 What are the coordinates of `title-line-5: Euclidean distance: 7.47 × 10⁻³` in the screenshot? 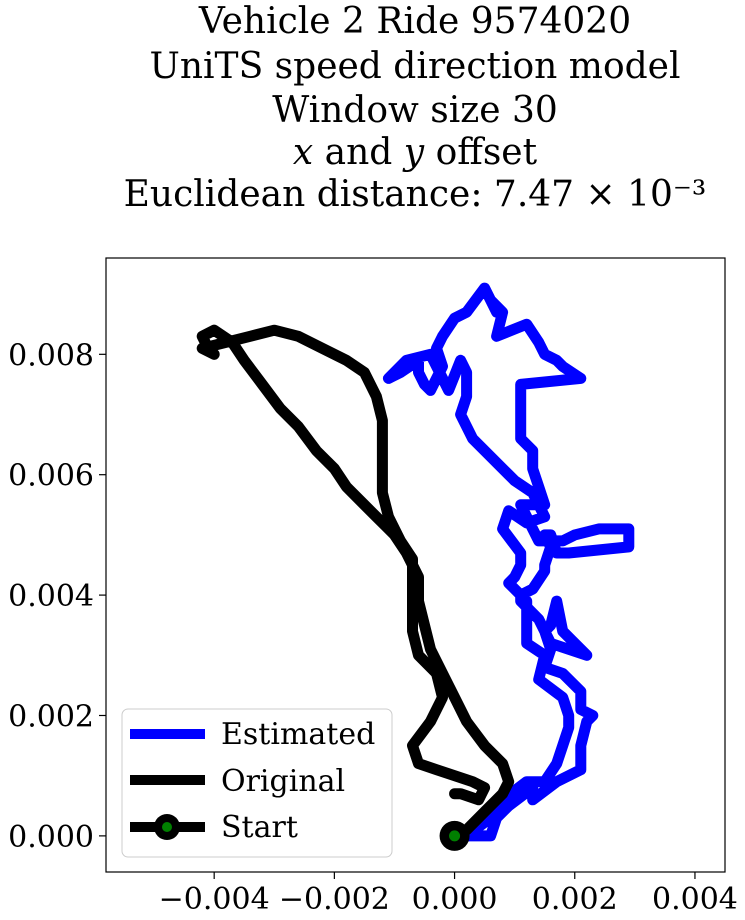 It's located at (415, 194).